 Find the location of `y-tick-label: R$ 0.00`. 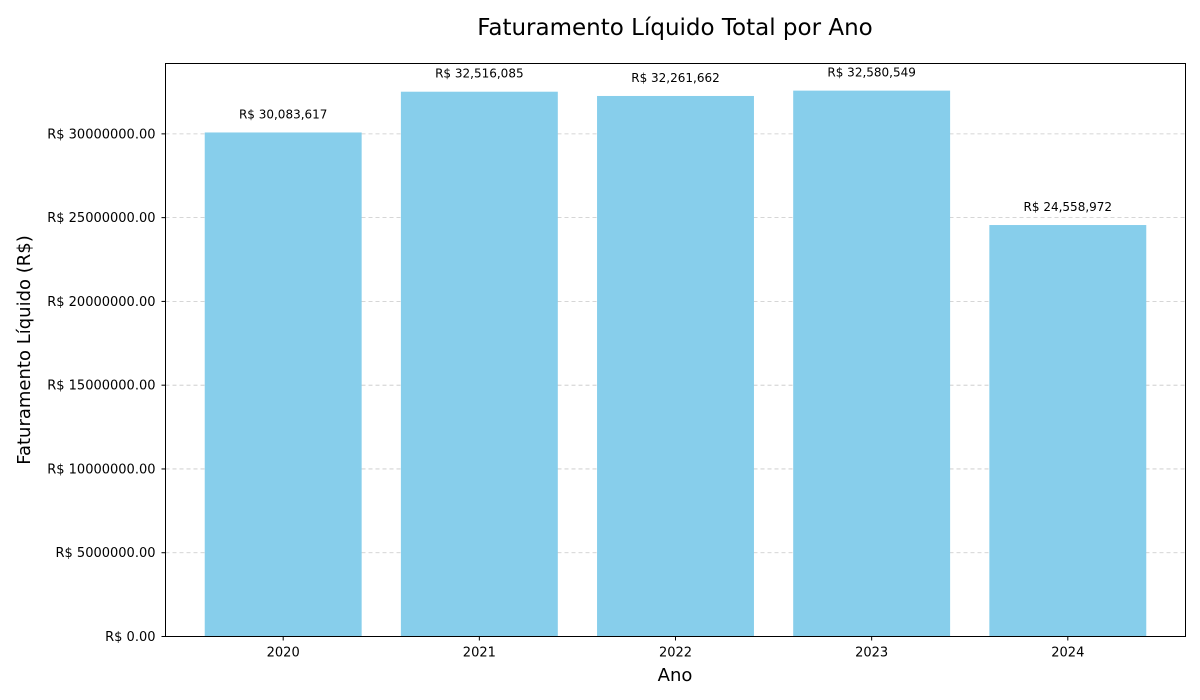

y-tick-label: R$ 0.00 is located at coordinates (130, 637).